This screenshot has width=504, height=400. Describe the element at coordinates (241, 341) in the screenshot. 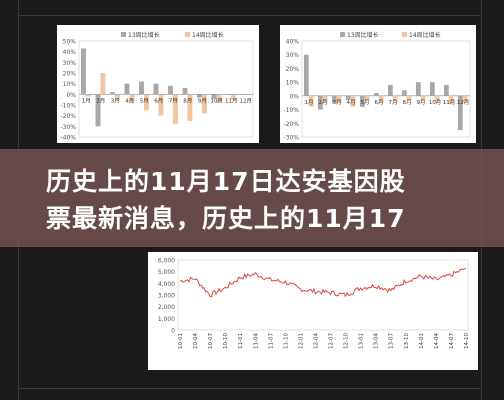

I see `x-tick-label: 11-01` at that location.